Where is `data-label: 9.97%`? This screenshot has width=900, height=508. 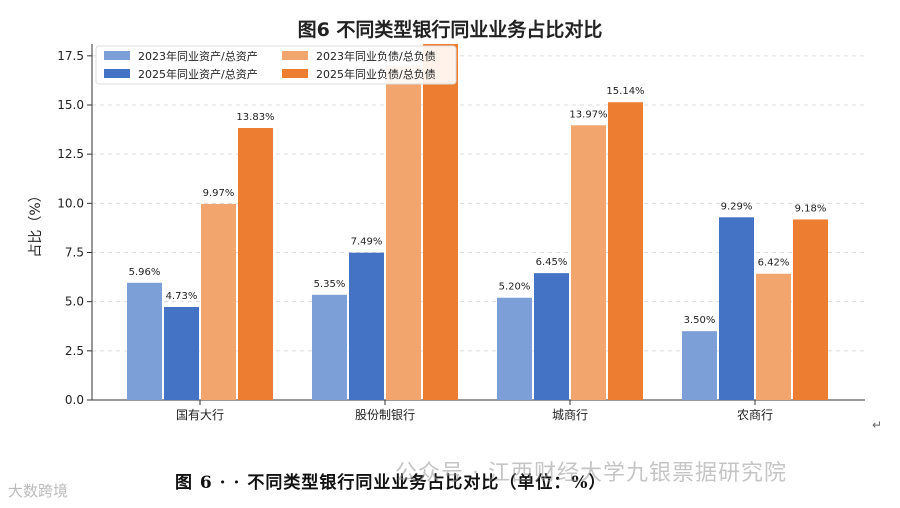 data-label: 9.97% is located at coordinates (219, 193).